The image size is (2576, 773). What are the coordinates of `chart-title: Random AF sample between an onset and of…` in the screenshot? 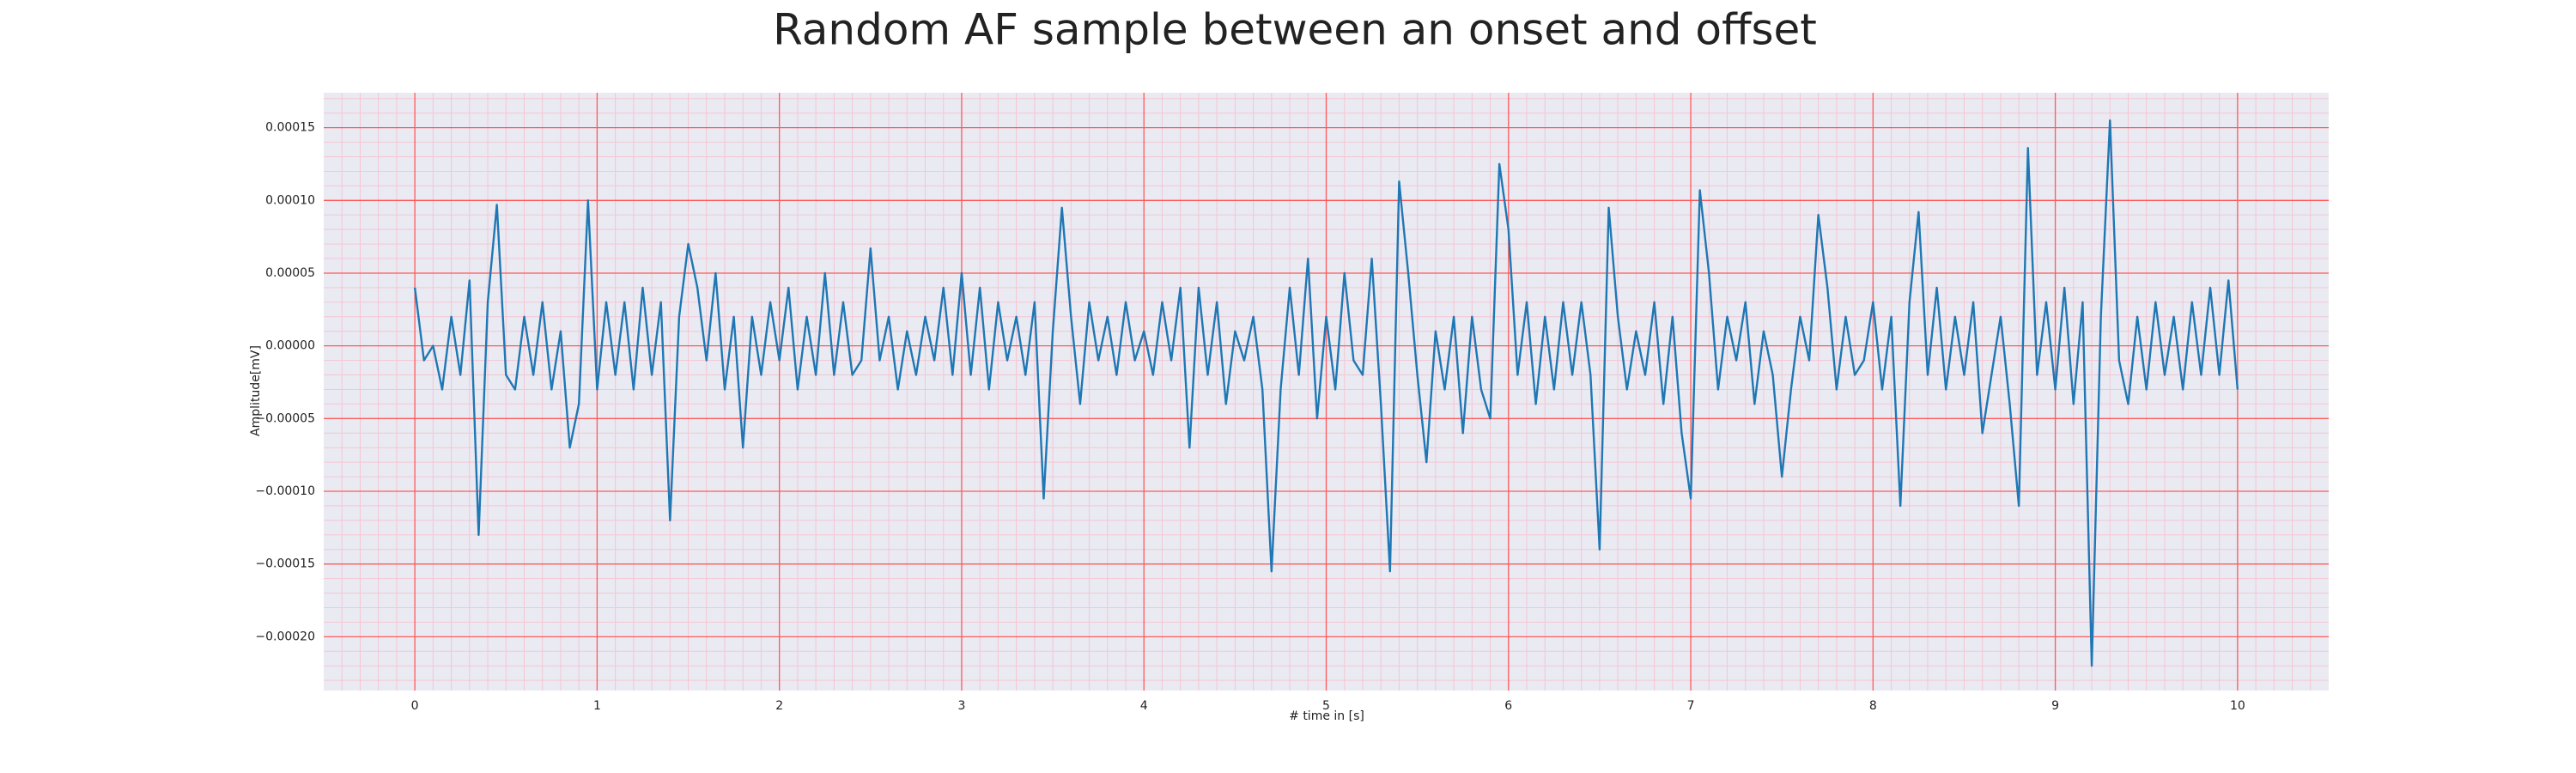 It's located at (1295, 30).